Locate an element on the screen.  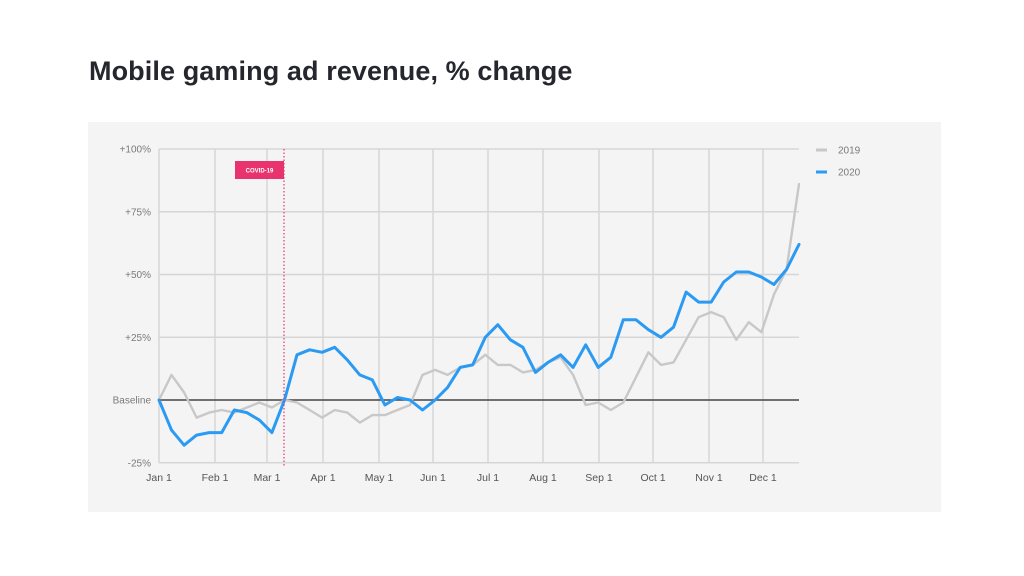
x-tick-label: Jun 1 is located at coordinates (433, 478).